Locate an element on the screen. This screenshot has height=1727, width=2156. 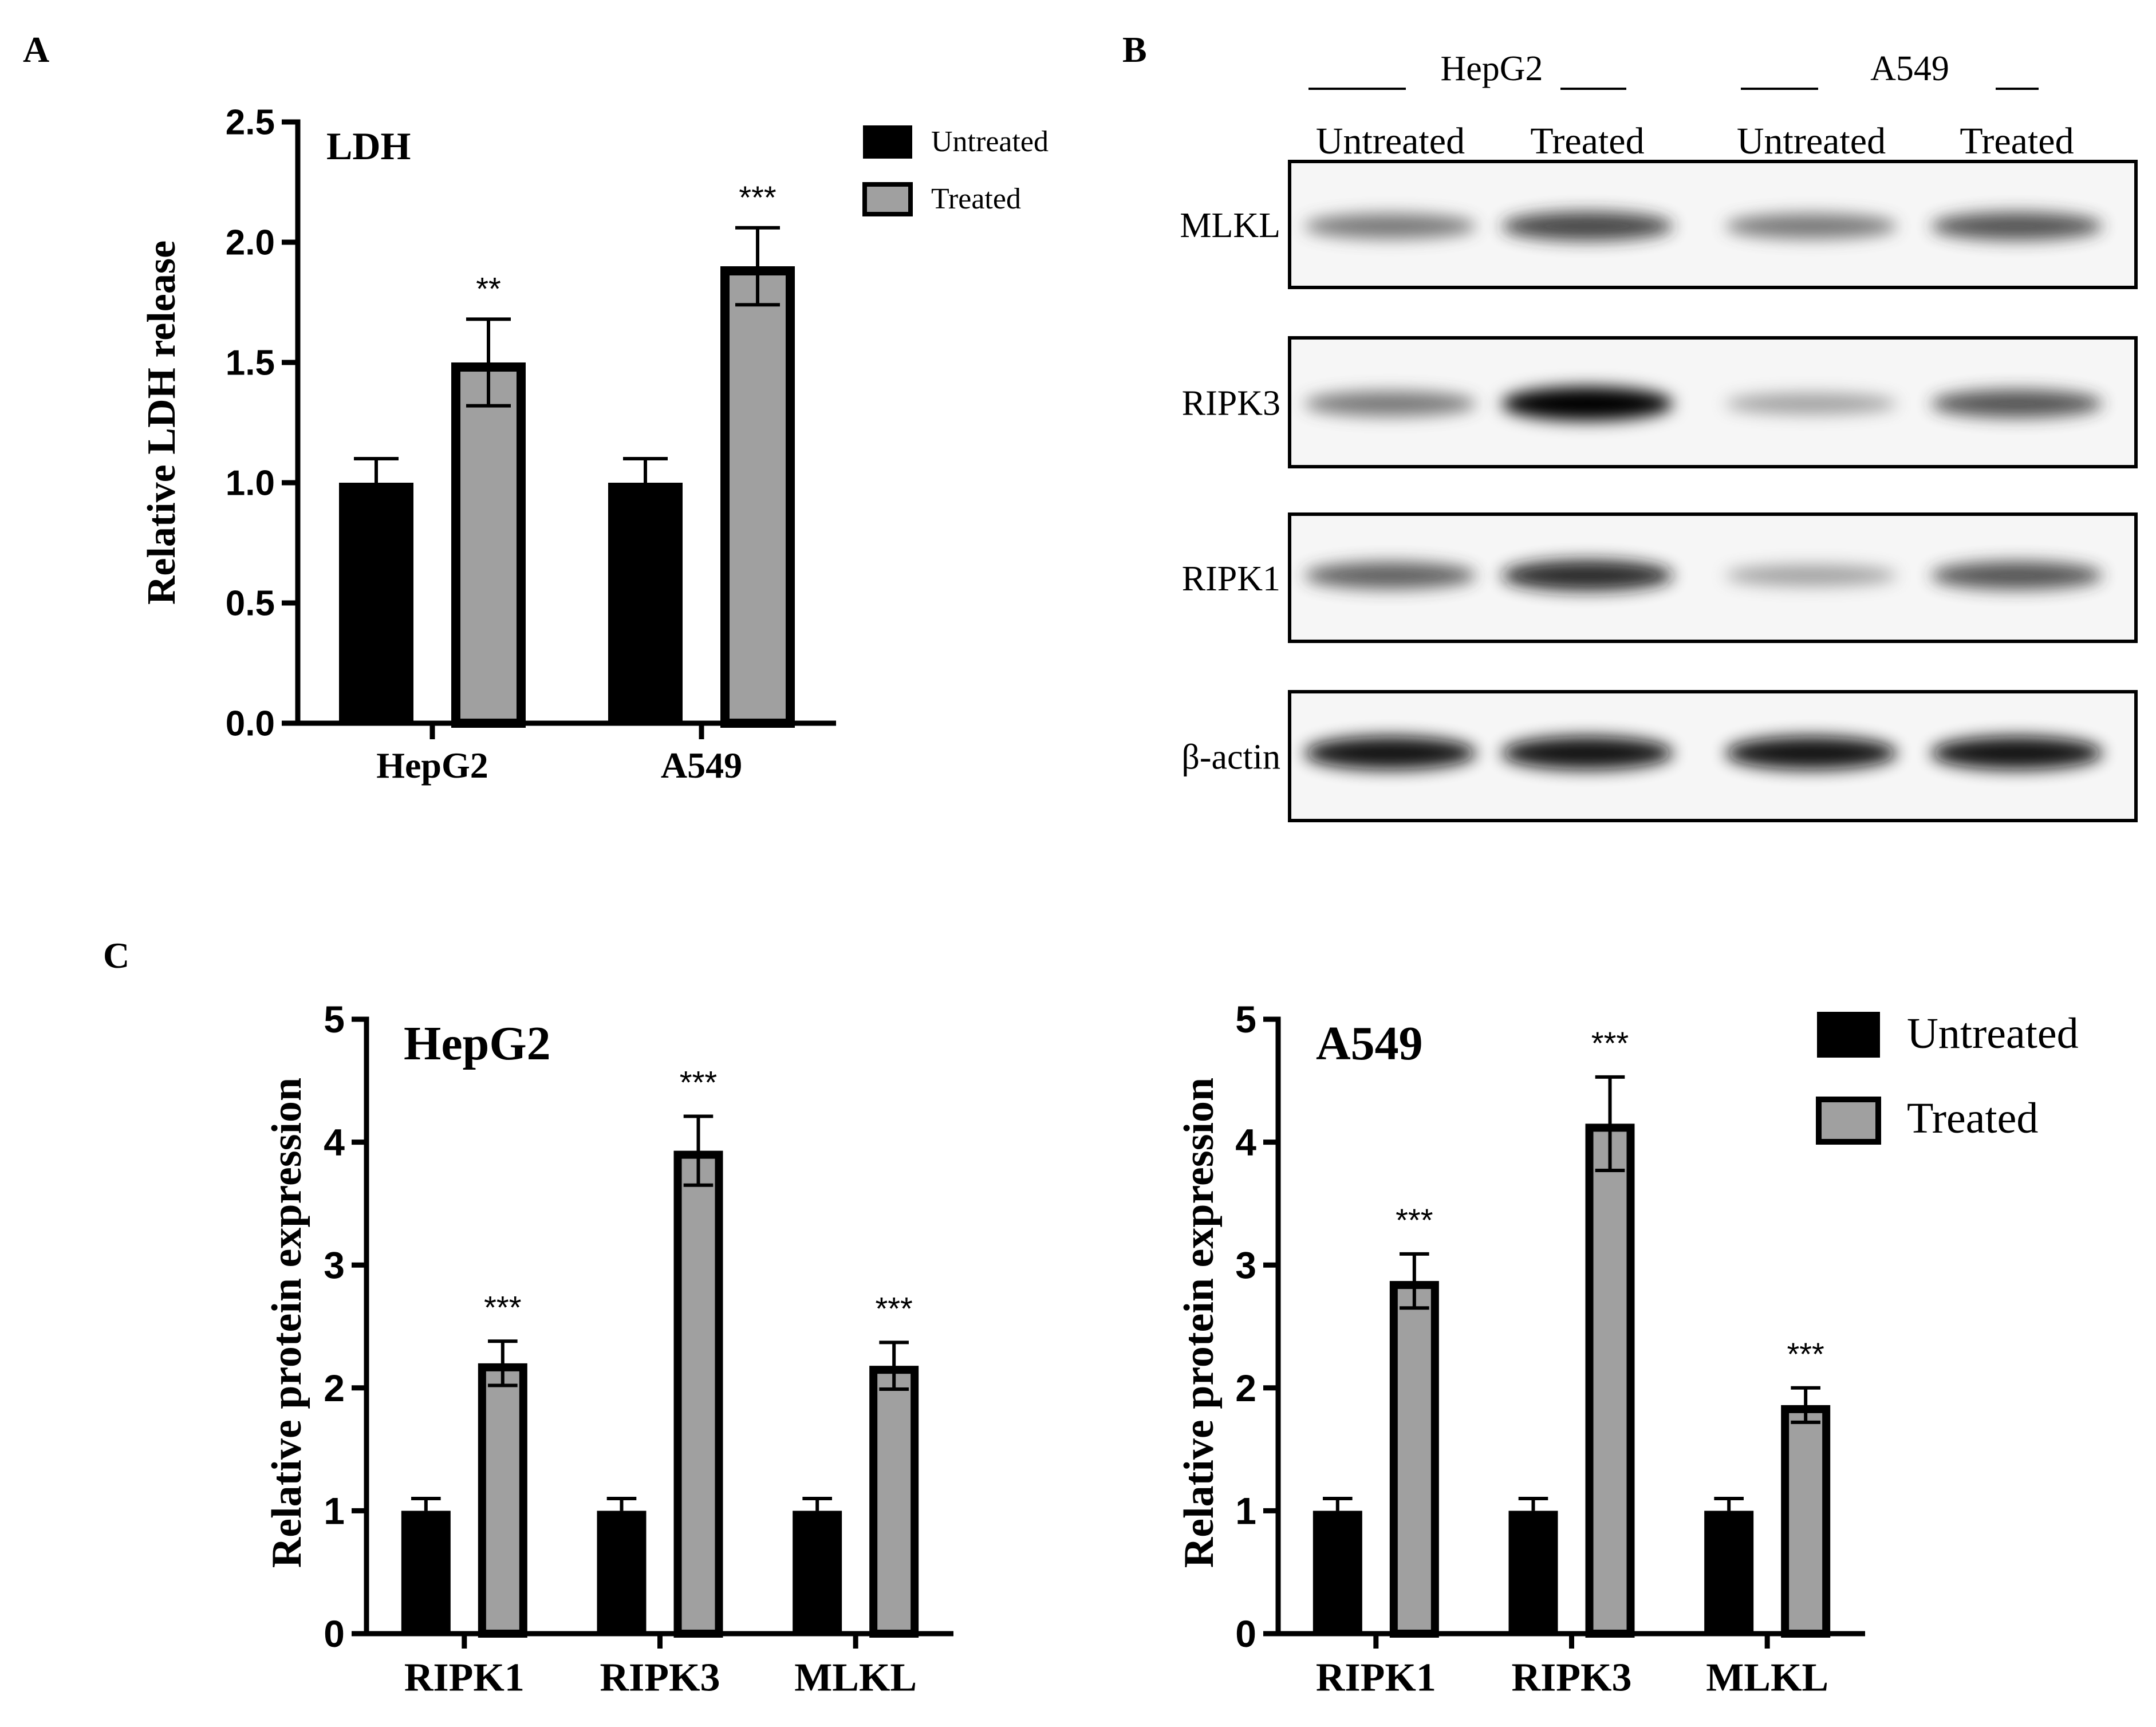
hepg2-axes: 0 1 2 3 4 5 RIPK1 RIPK3 MLKL is located at coordinates (638, 1349).